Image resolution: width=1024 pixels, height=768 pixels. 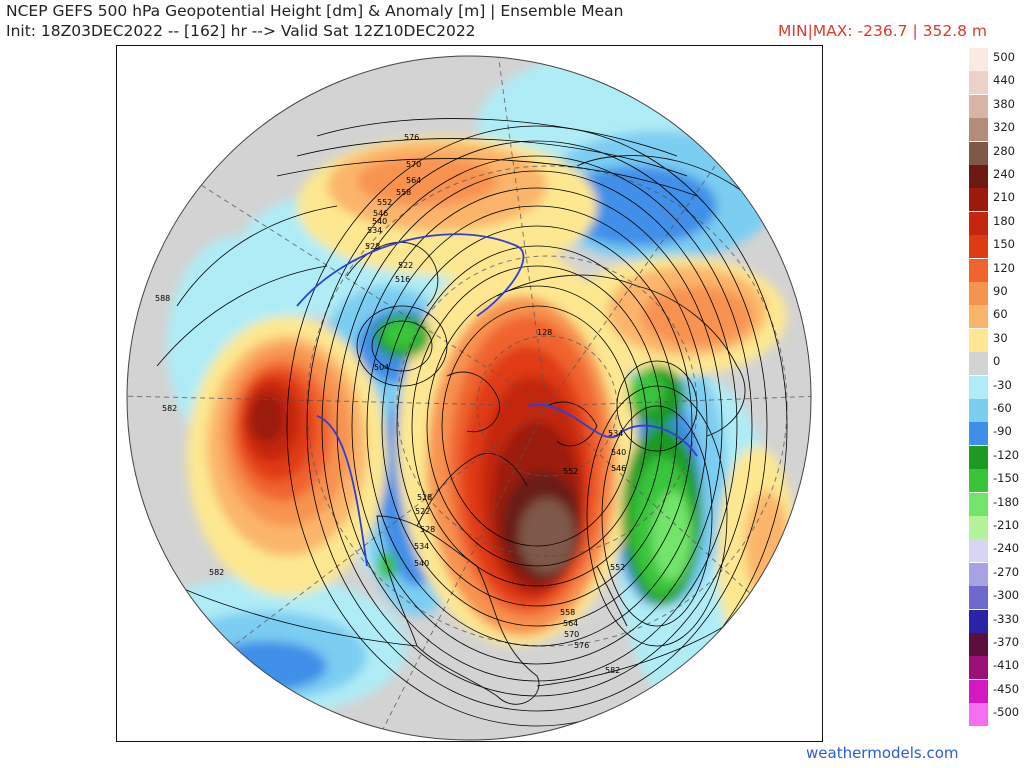 I want to click on legend-entry: 440, so click(x=994, y=83).